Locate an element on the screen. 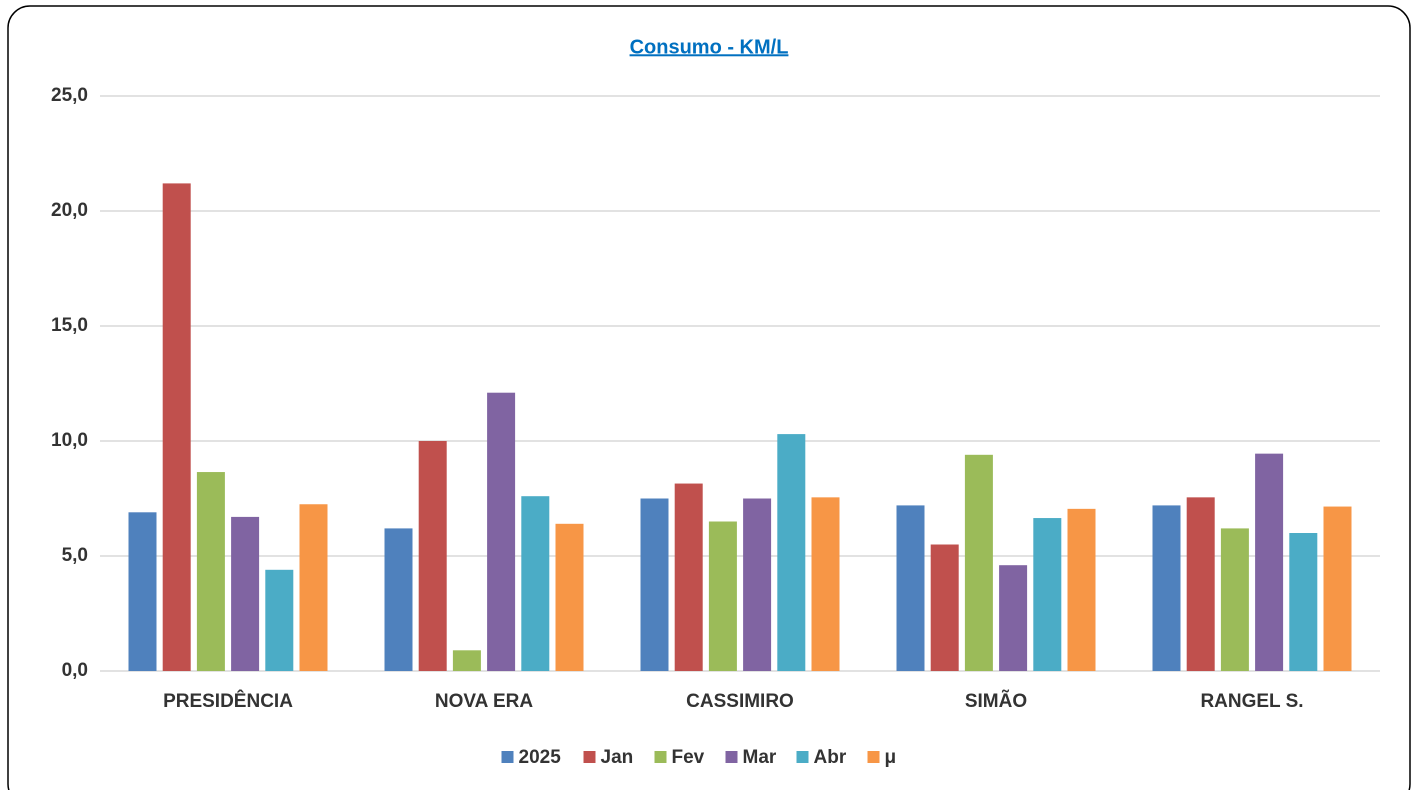  x-tick-label: NOVA ERA is located at coordinates (484, 701).